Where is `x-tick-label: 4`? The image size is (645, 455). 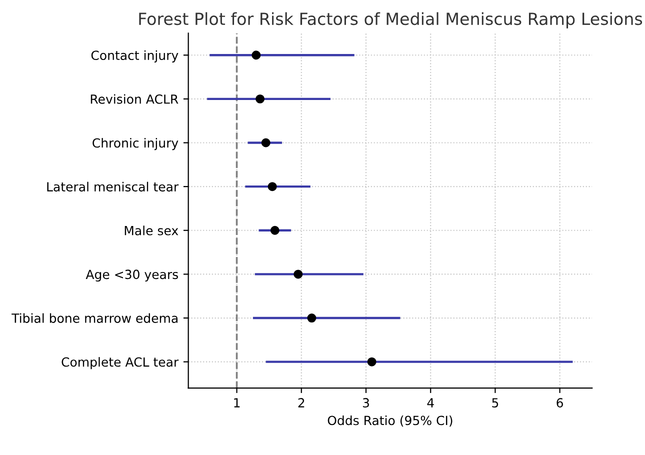 x-tick-label: 4 is located at coordinates (430, 403).